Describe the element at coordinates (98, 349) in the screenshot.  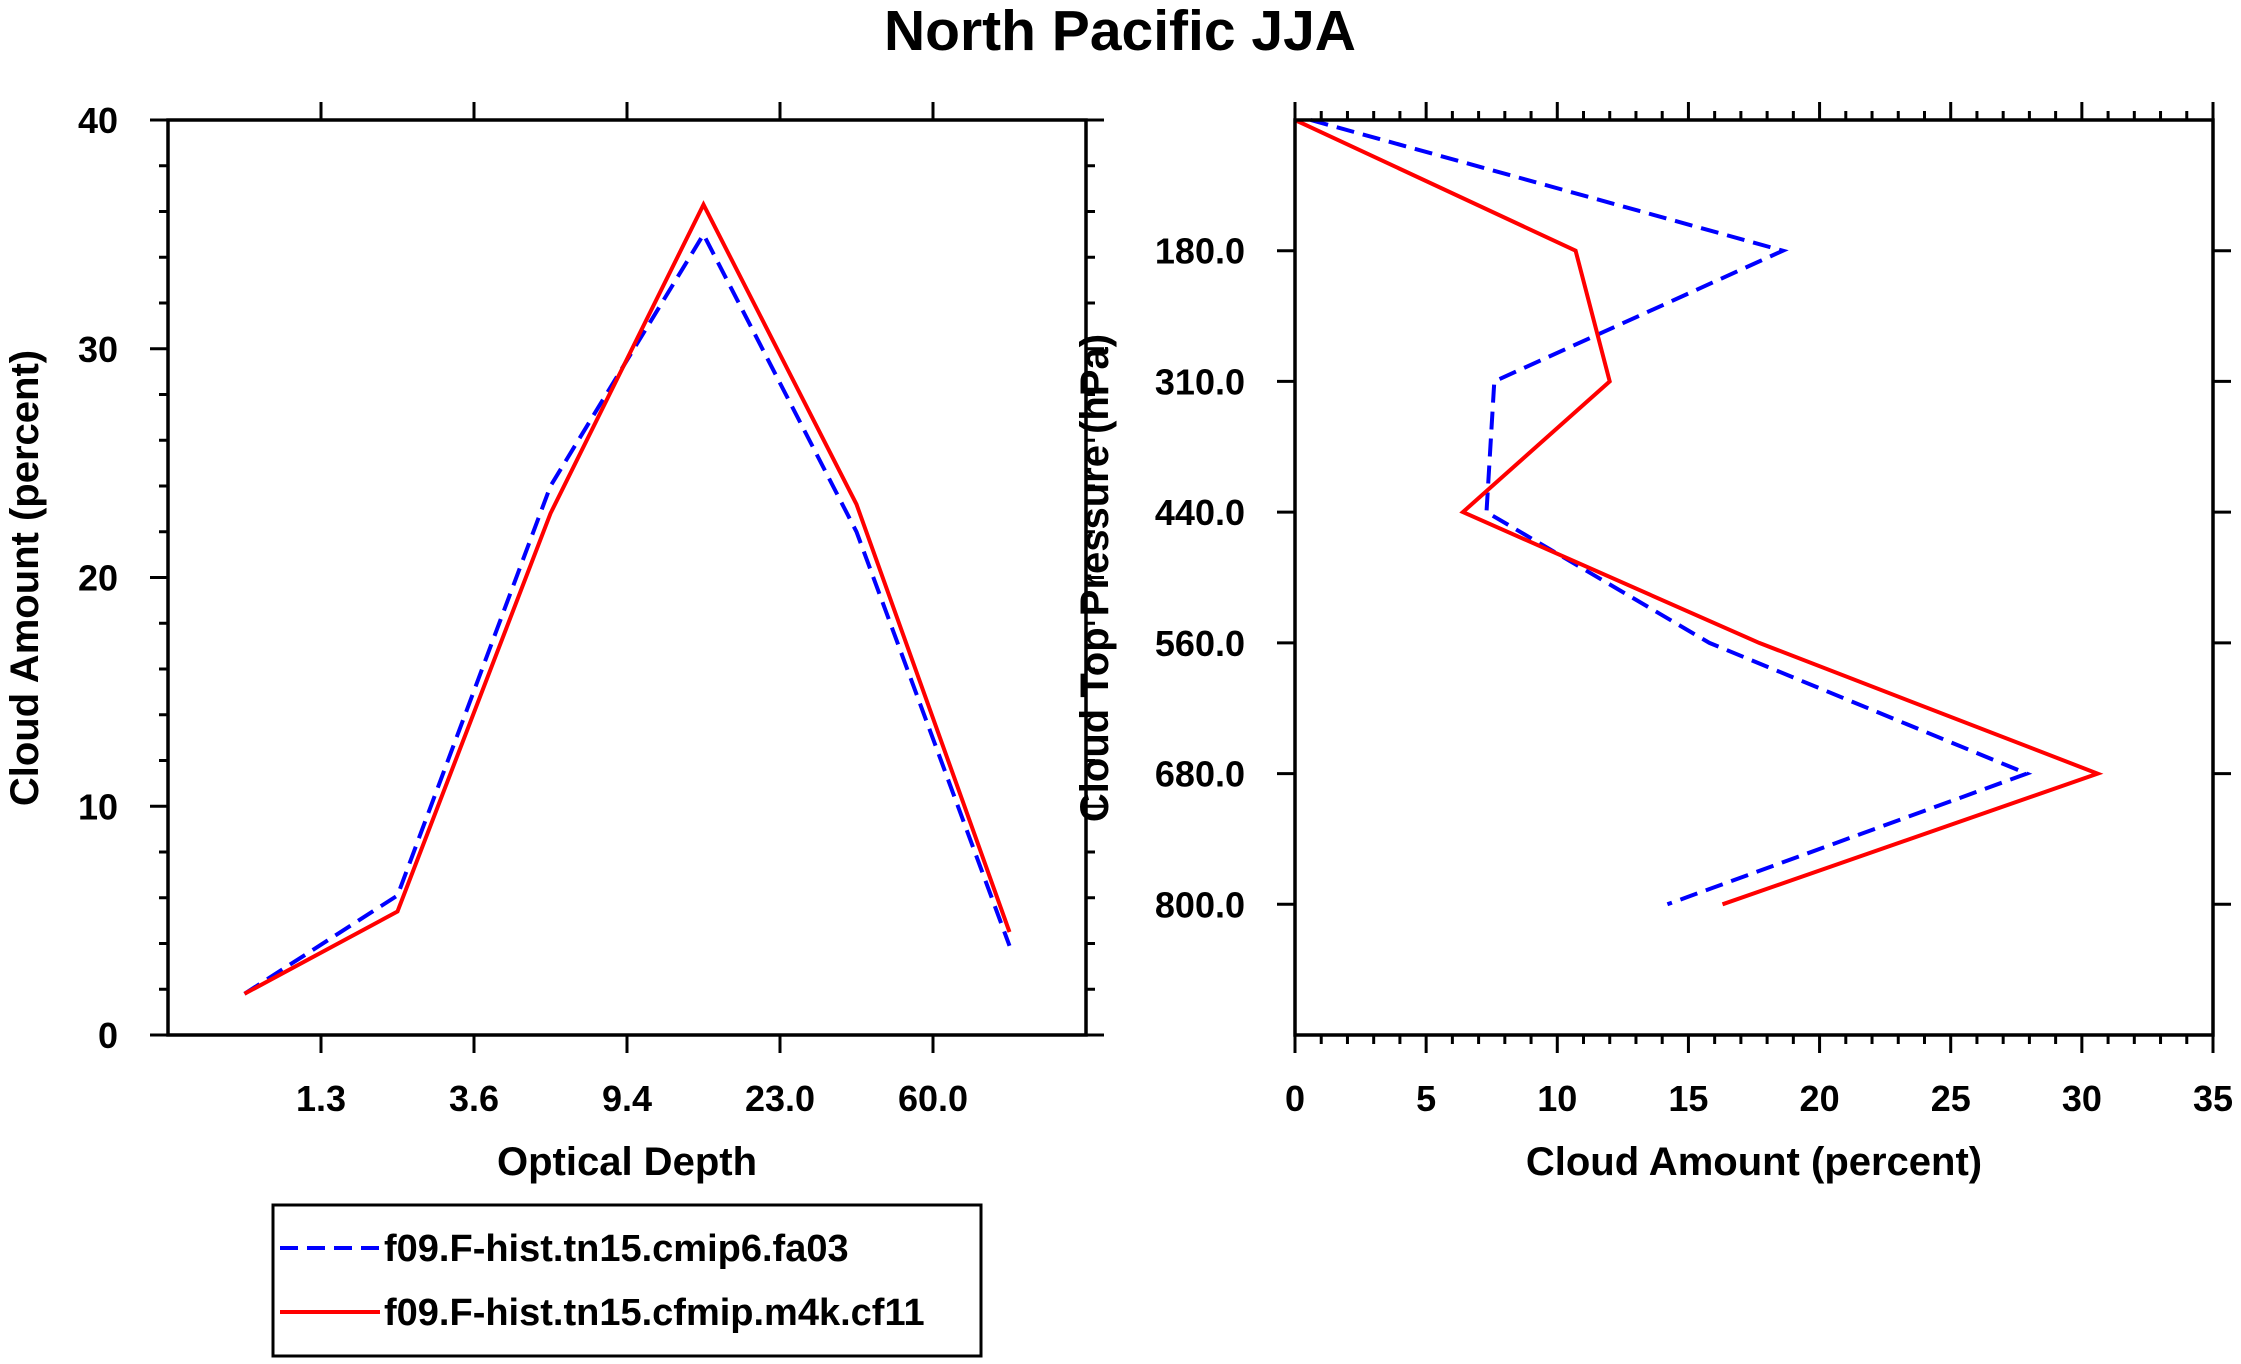
I see `left-y-tick-label: 30` at that location.